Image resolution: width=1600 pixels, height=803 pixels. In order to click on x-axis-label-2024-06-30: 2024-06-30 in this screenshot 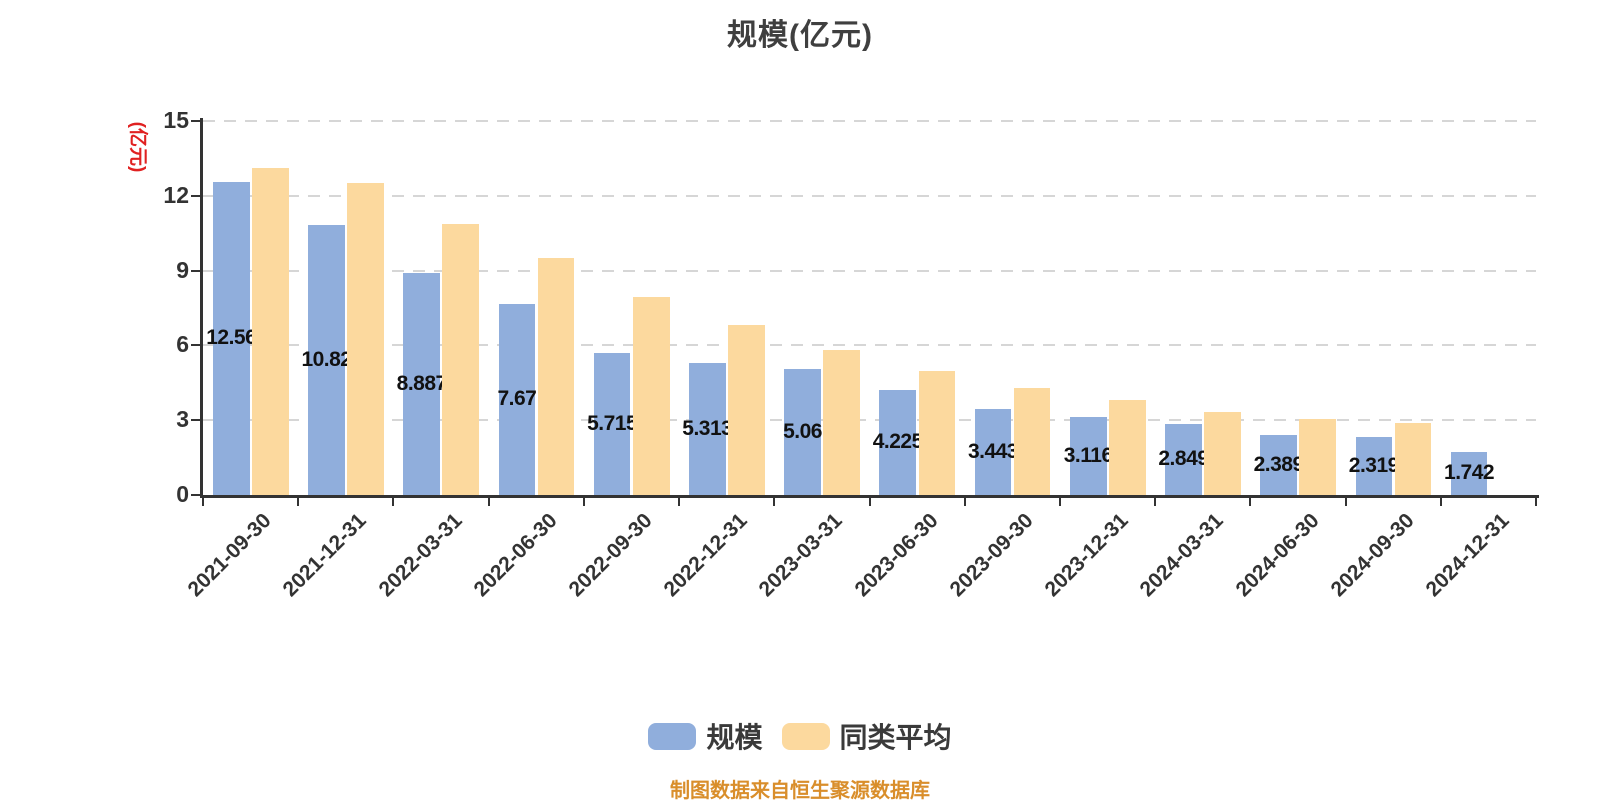, I will do `click(1277, 555)`.